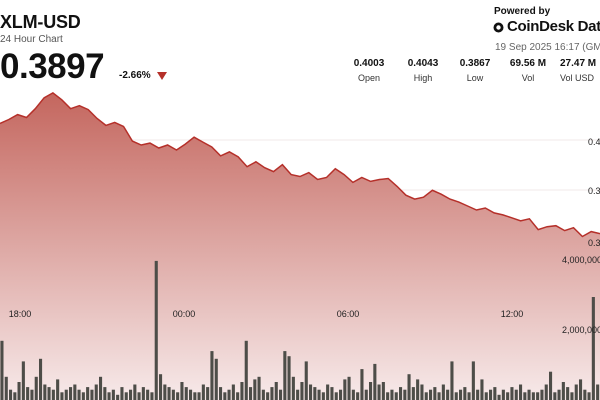 This screenshot has width=600, height=400. What do you see at coordinates (577, 78) in the screenshot?
I see `stat-vol-usd-label: Vol USD` at bounding box center [577, 78].